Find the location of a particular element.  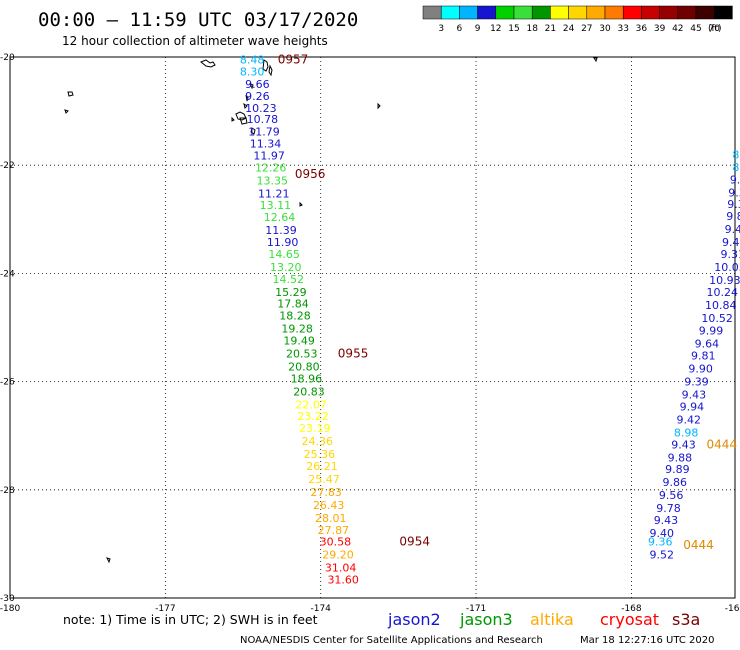

swh-value: 9.81 is located at coordinates (703, 356).